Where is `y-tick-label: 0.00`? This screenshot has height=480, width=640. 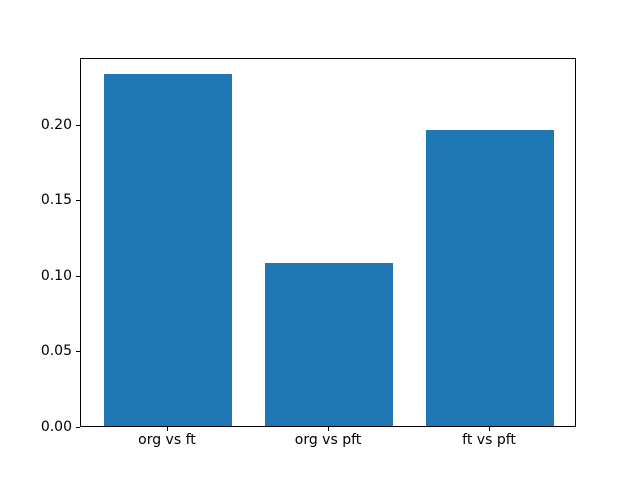
y-tick-label: 0.00 is located at coordinates (56, 427).